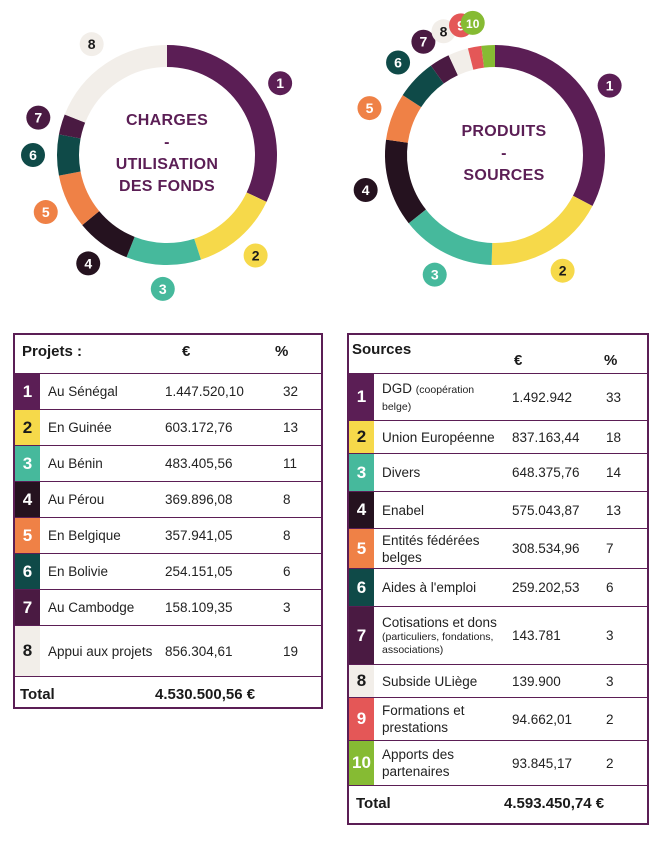 This screenshot has width=667, height=841. Describe the element at coordinates (168, 354) in the screenshot. I see `projects-table-header: Projets : € %` at that location.